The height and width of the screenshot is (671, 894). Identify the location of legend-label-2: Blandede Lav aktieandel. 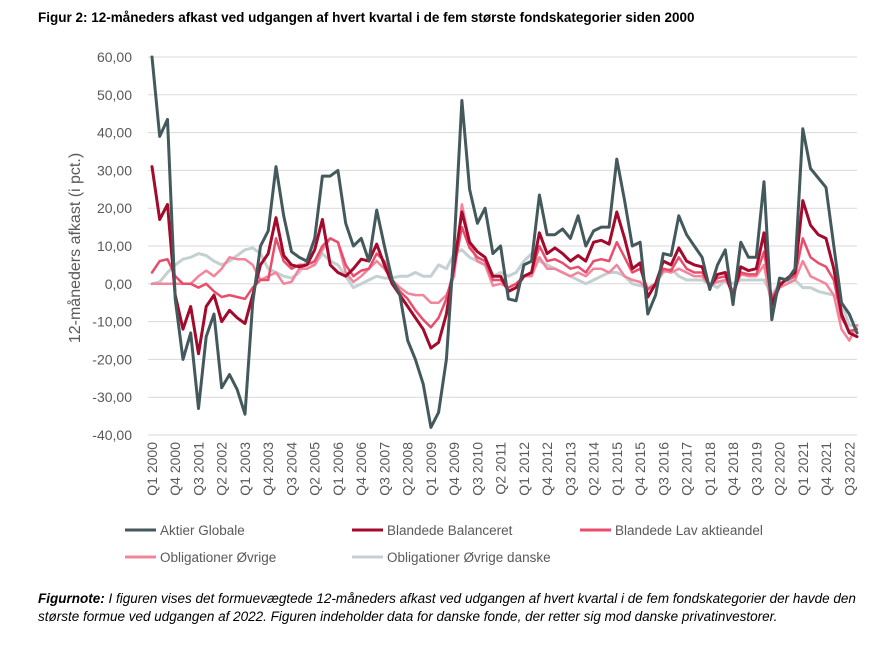
(689, 530).